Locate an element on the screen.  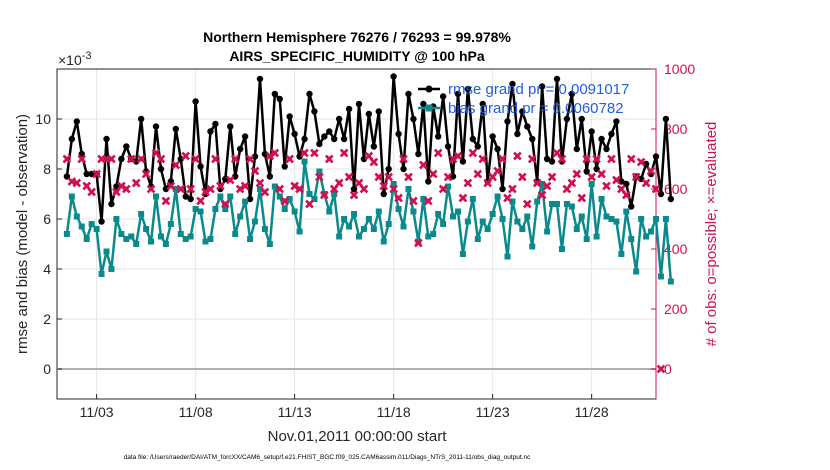
y-axis-label: rmse and bias (model - observation) is located at coordinates (22, 234).